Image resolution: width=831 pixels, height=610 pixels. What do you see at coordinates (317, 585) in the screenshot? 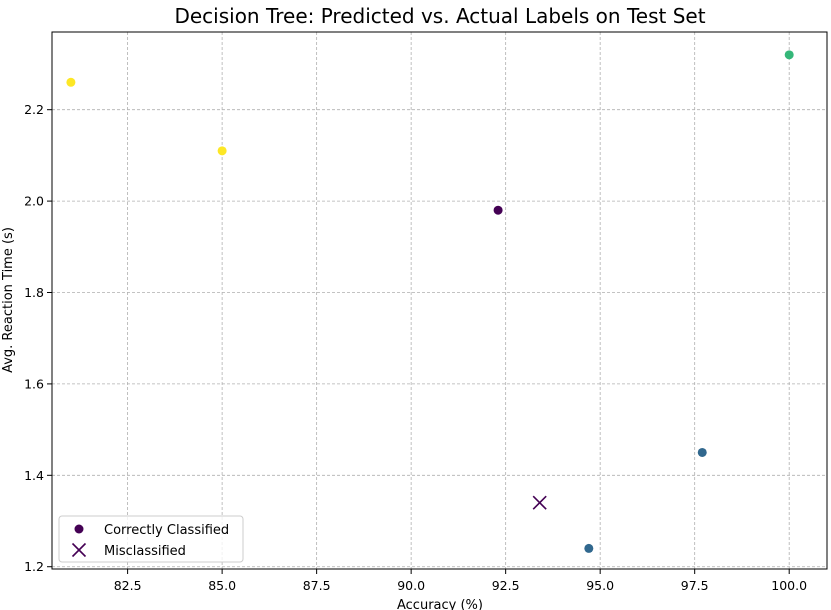
I see `x-tick-label: 87.5` at bounding box center [317, 585].